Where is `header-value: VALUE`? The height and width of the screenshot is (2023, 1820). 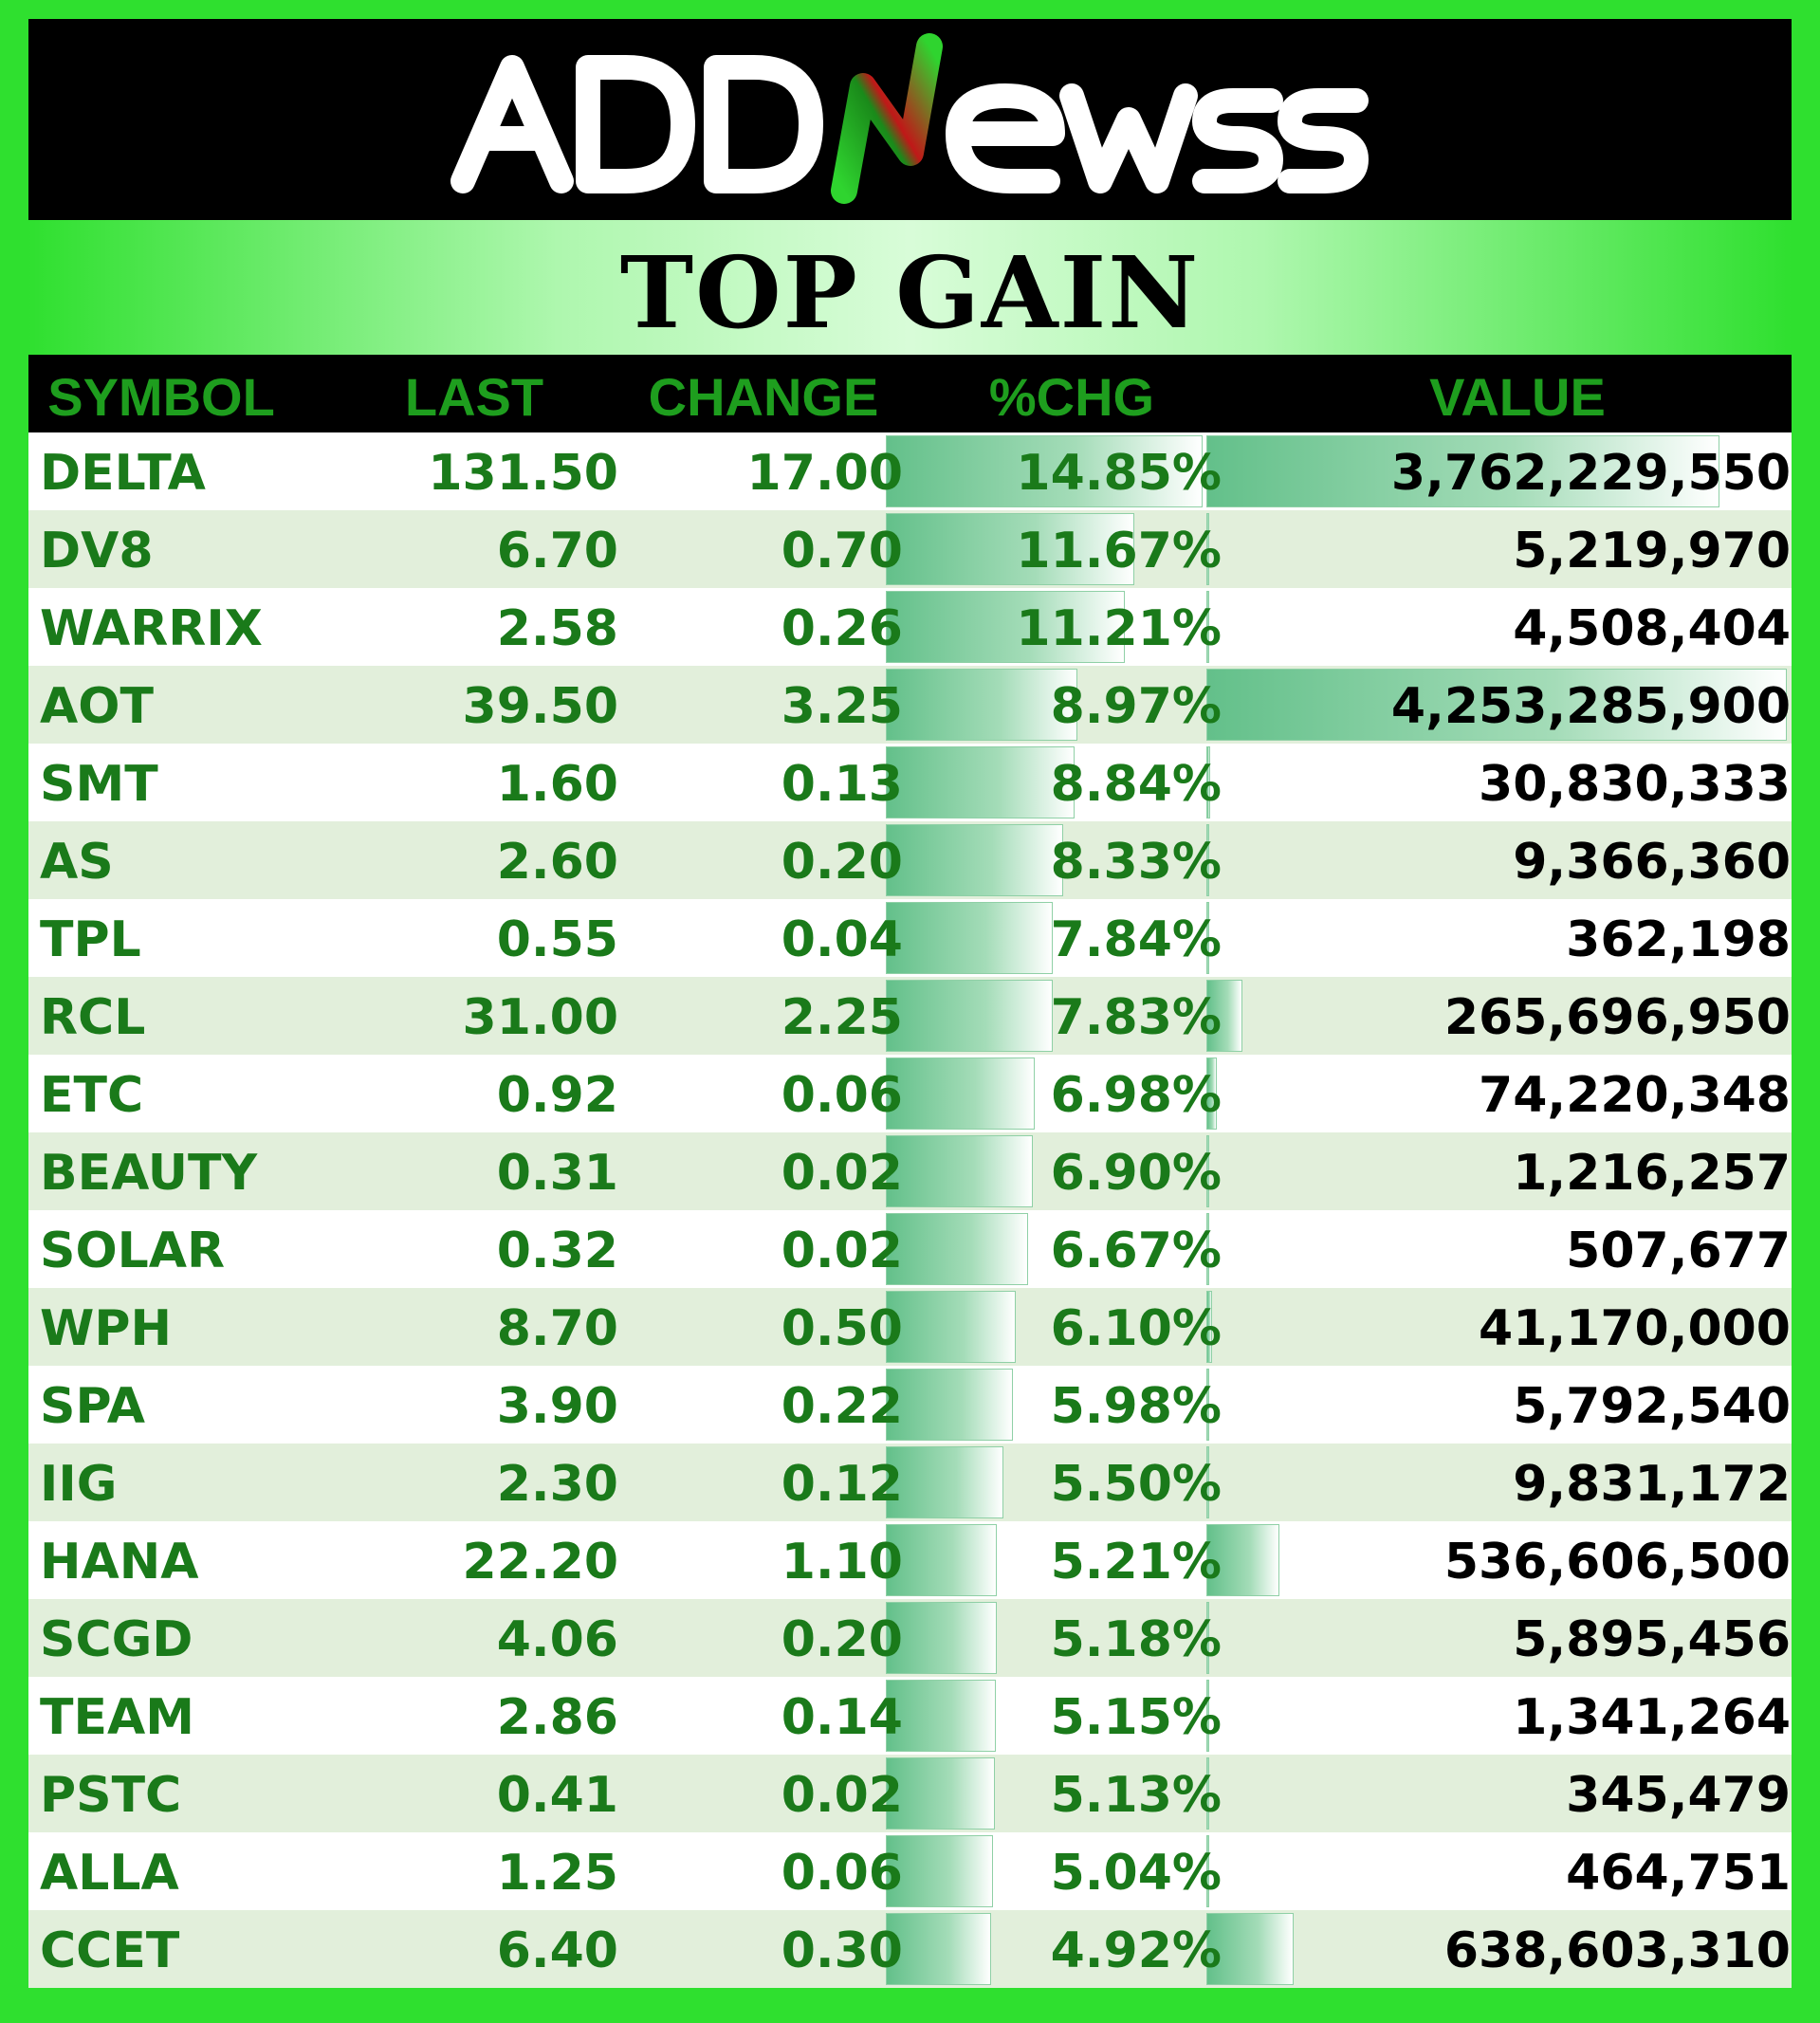 header-value: VALUE is located at coordinates (1517, 397).